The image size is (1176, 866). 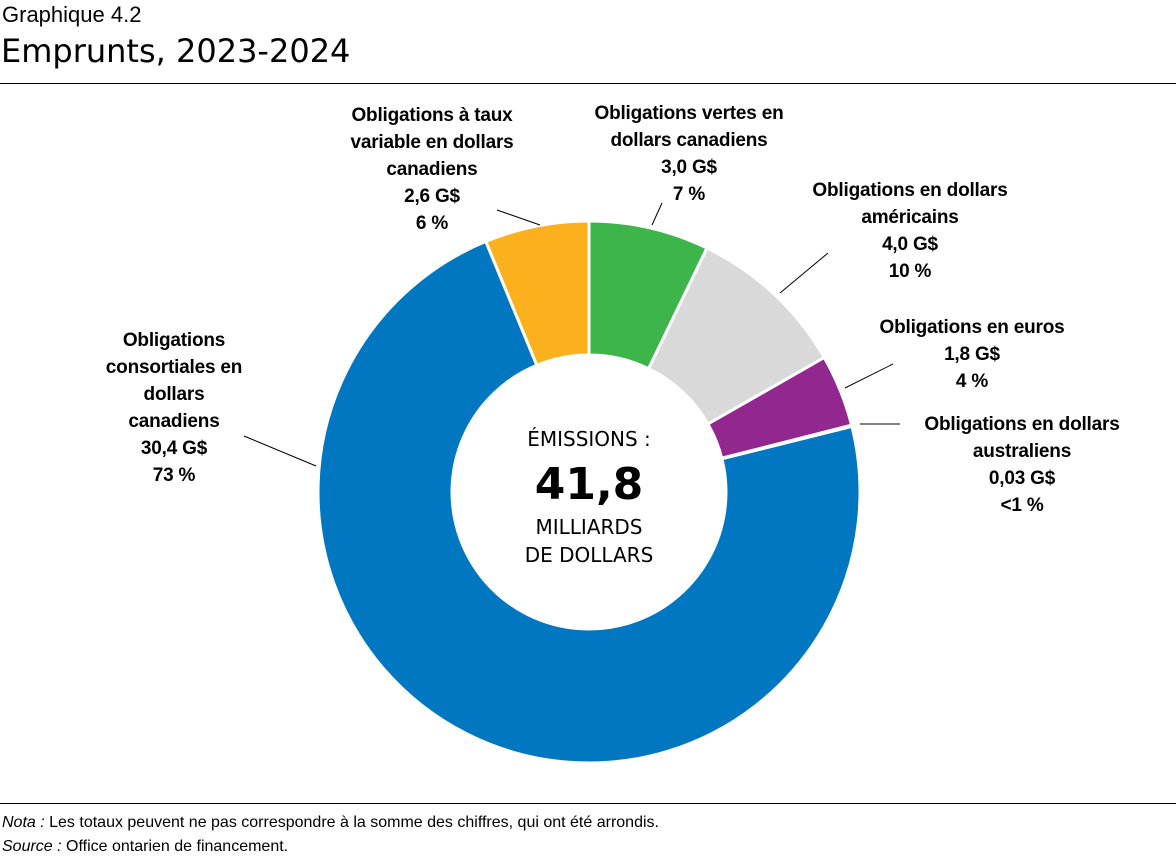 What do you see at coordinates (537, 293) in the screenshot?
I see `slice-variable` at bounding box center [537, 293].